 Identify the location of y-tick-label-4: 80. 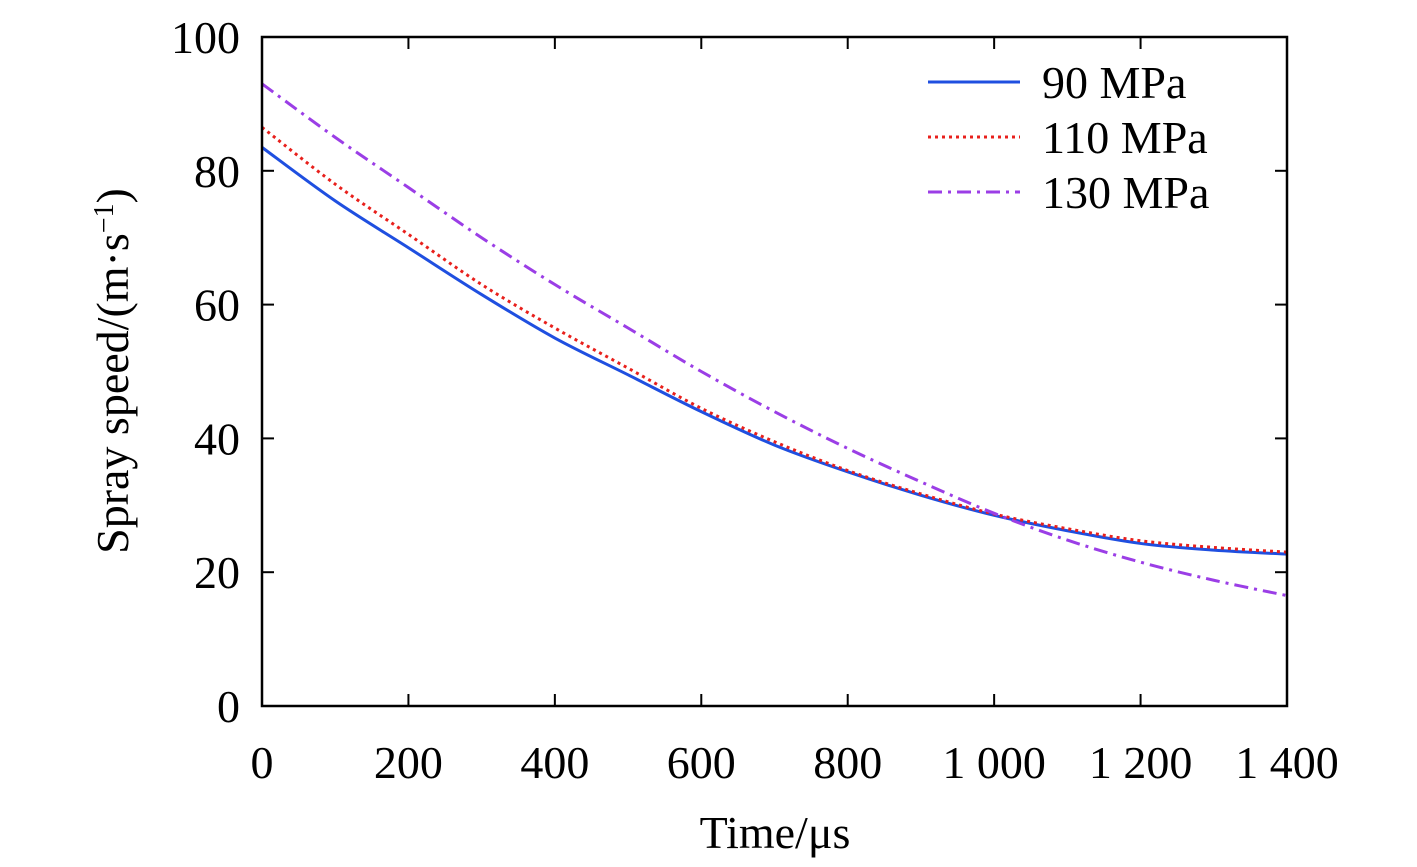
(217, 171).